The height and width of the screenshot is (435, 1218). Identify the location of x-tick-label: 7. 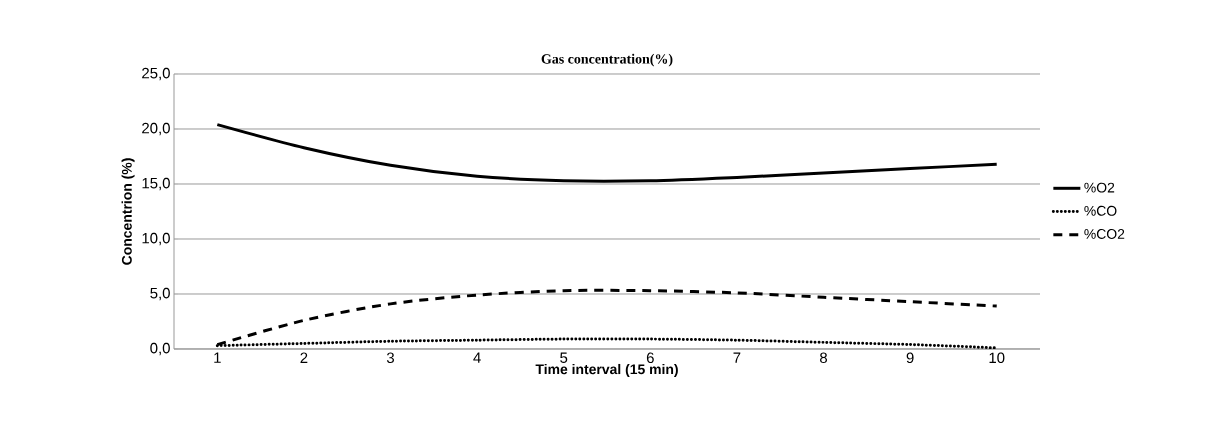
(737, 357).